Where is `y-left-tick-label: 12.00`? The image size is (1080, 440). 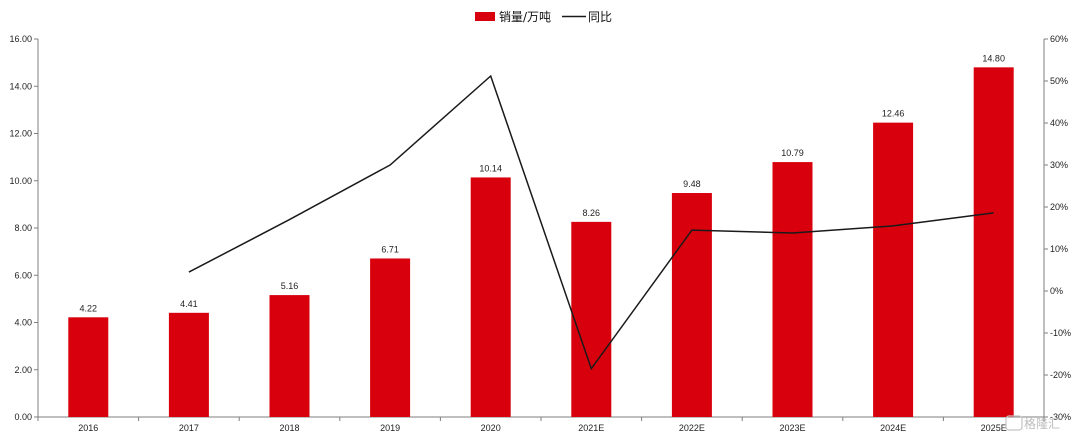 y-left-tick-label: 12.00 is located at coordinates (20, 134).